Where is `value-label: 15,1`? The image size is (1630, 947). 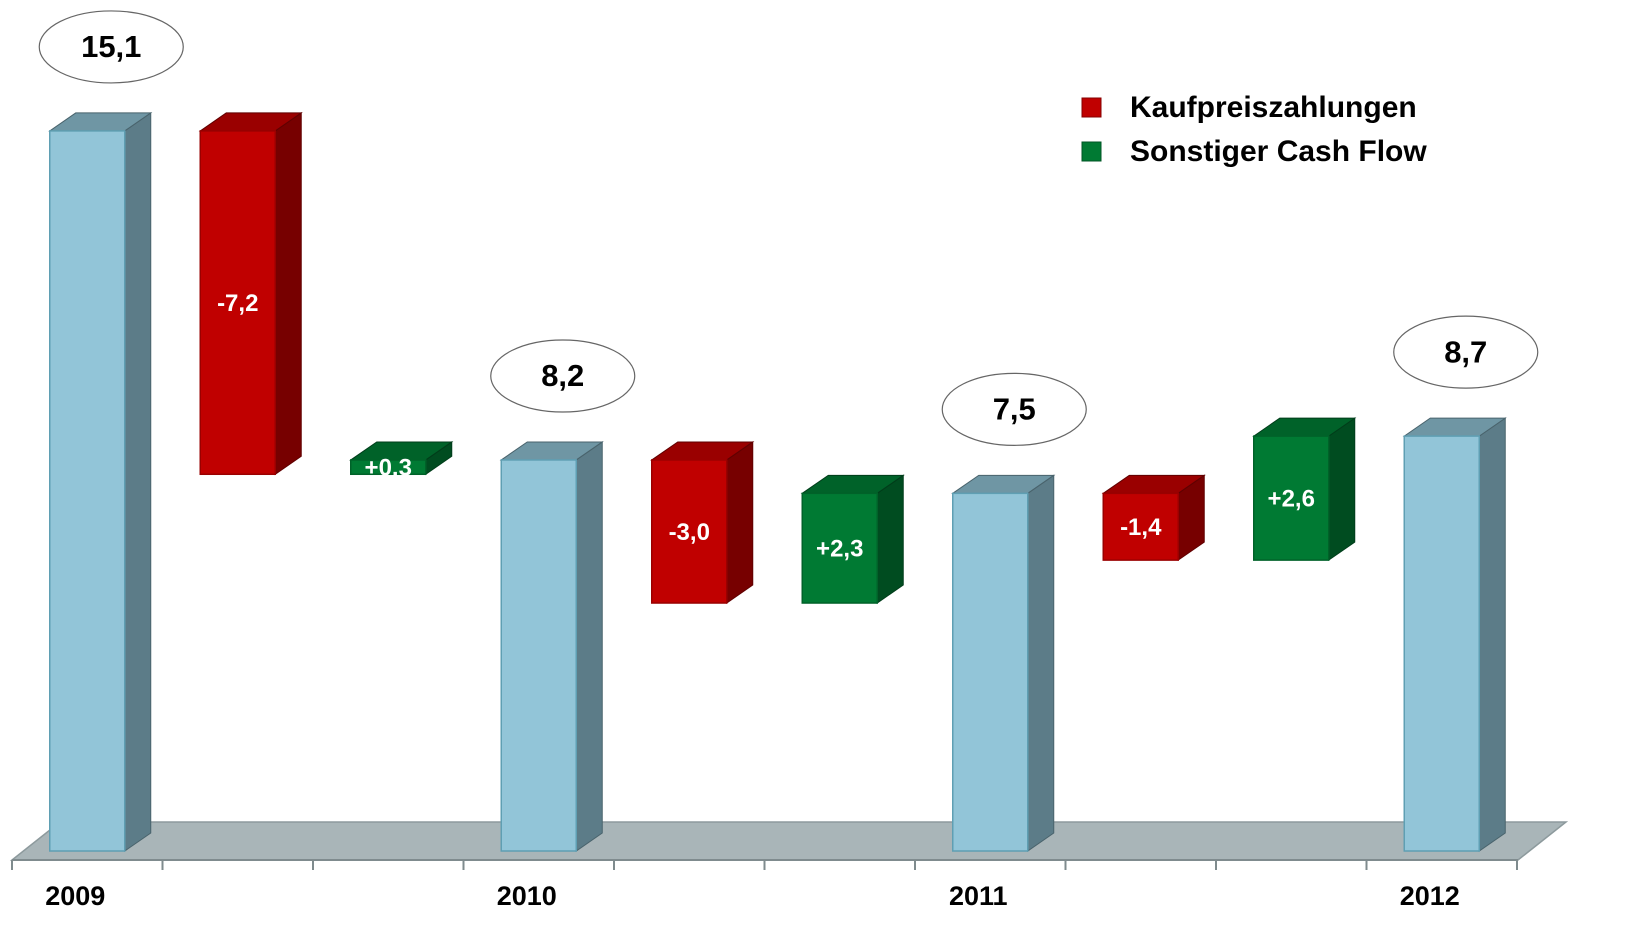 value-label: 15,1 is located at coordinates (111, 46).